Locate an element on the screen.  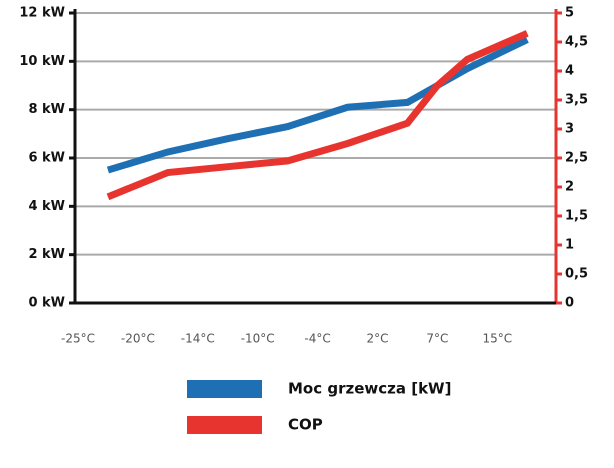
x-tick-label: 2°C is located at coordinates (377, 339).